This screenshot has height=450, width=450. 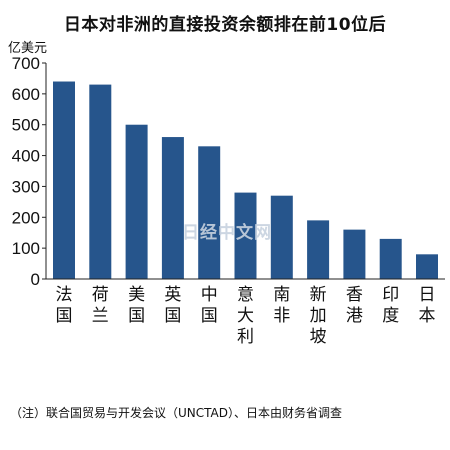 I want to click on x-category-label: 美国, so click(x=136, y=305).